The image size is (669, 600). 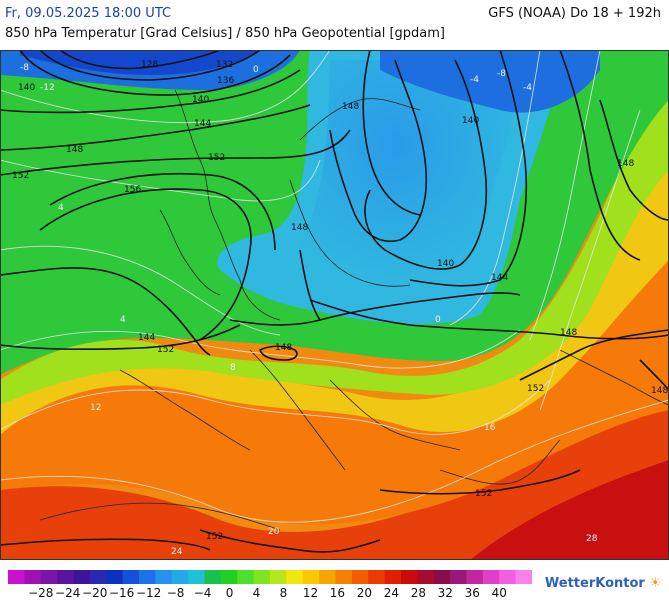 I want to click on colorbar-tick-label: −20, so click(x=95, y=593).